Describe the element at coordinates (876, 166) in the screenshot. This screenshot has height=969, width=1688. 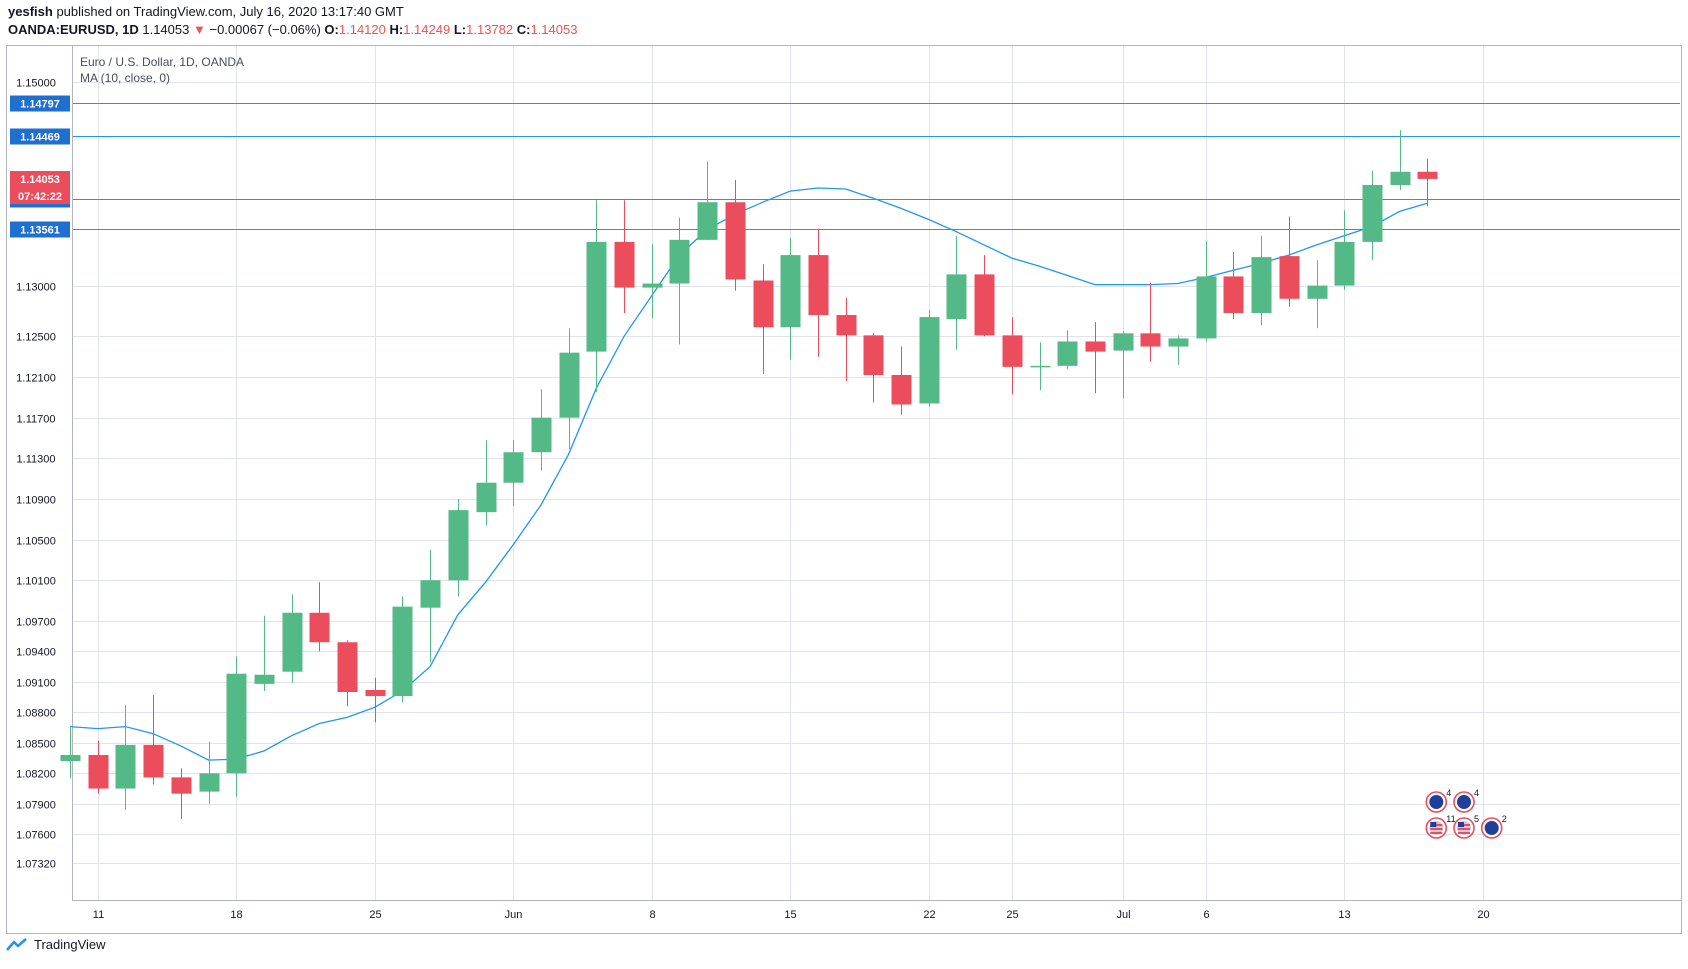
I see `horizontal-lines` at that location.